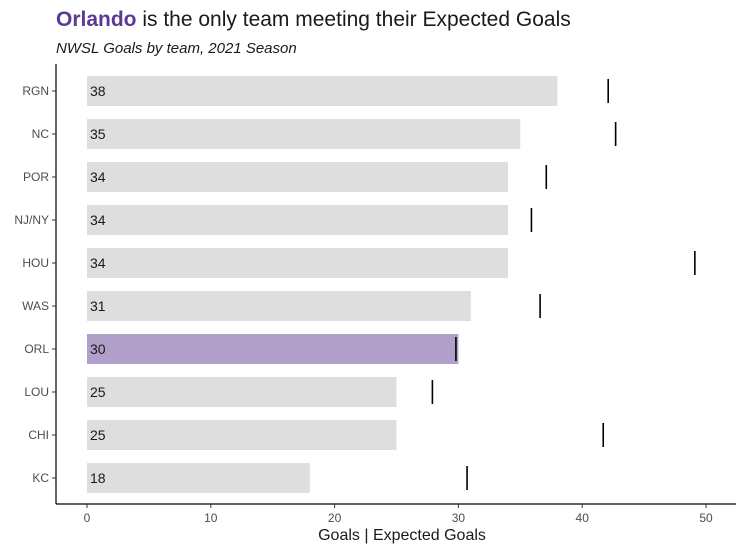  Describe the element at coordinates (402, 535) in the screenshot. I see `x-axis-label: Goals | Expected Goals` at that location.